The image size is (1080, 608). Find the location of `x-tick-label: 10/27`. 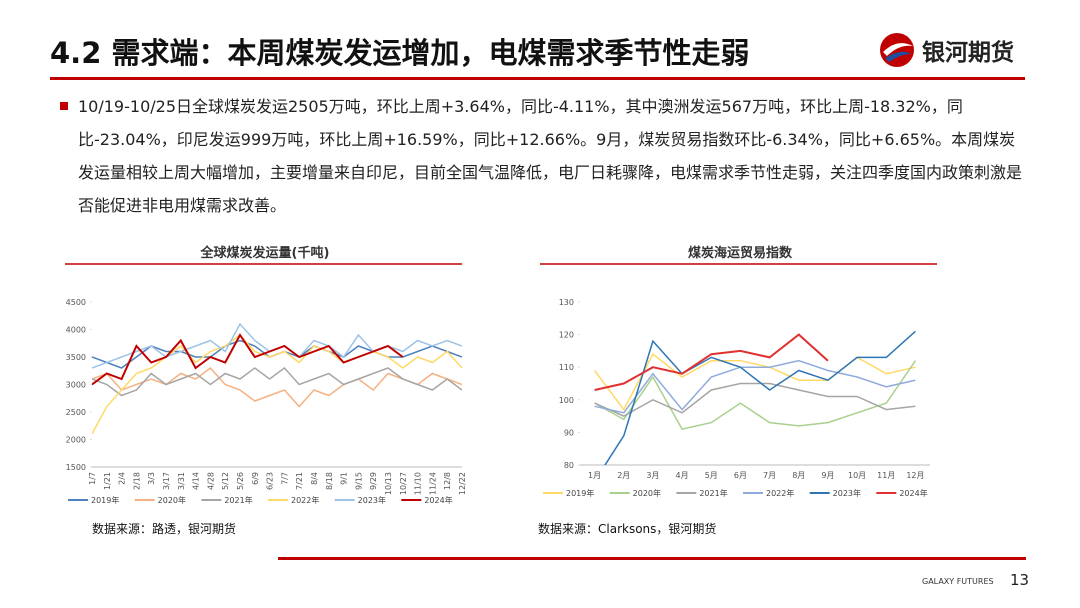

x-tick-label: 10/27 is located at coordinates (403, 483).